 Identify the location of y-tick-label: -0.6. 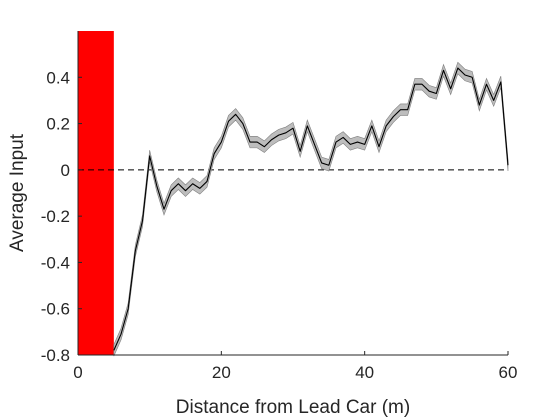
(55, 309).